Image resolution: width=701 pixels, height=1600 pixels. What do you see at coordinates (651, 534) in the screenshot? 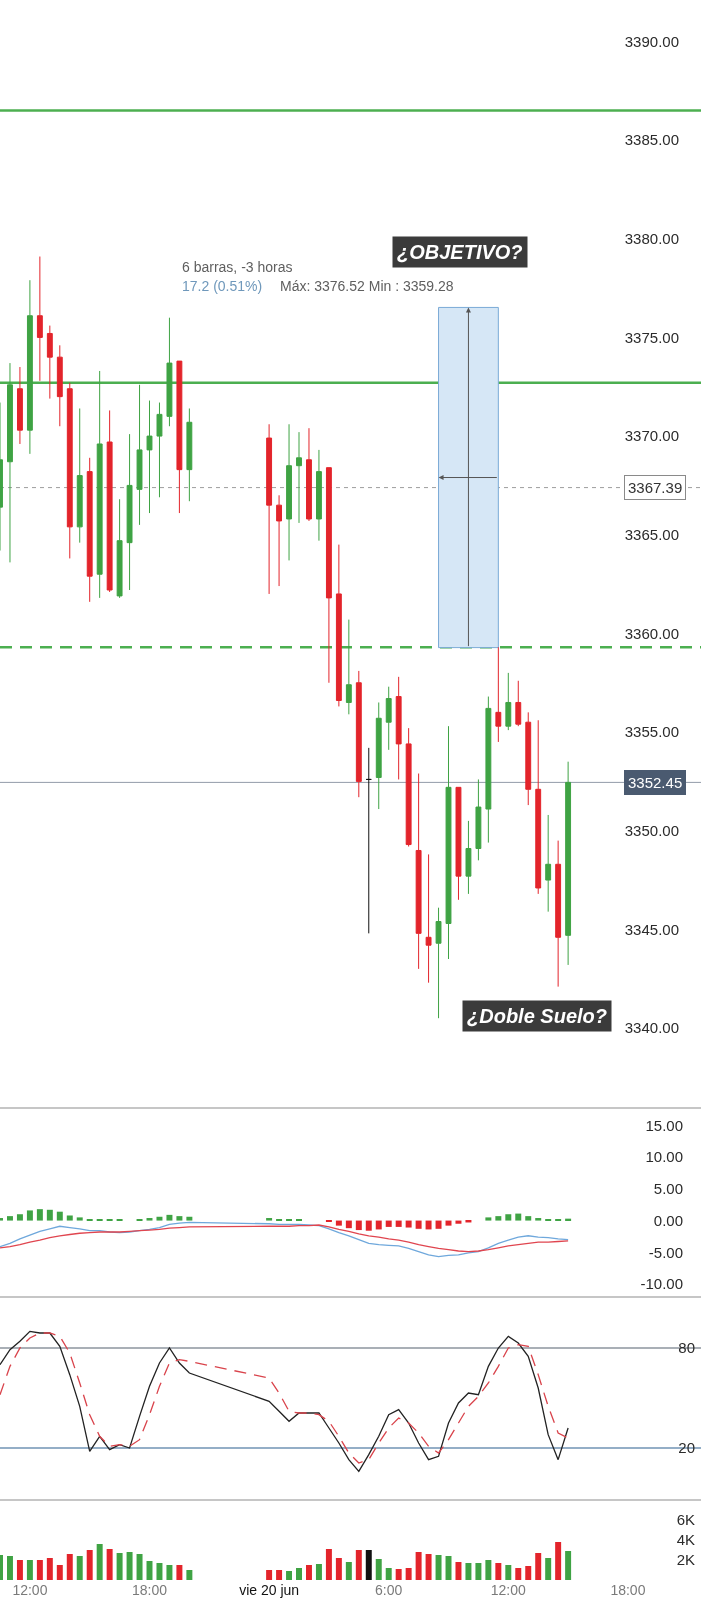
I see `y-tick-label: 3365.00` at bounding box center [651, 534].